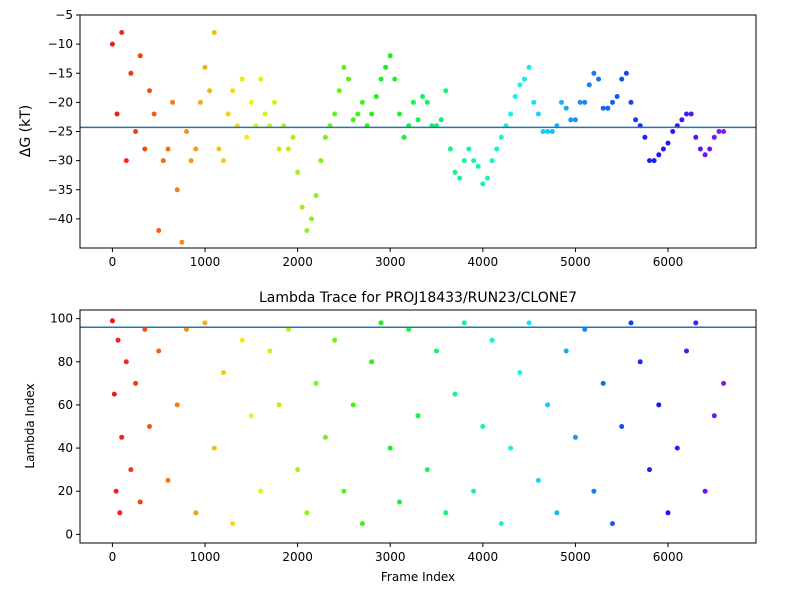 The image size is (800, 600). Describe the element at coordinates (61, 319) in the screenshot. I see `bottom-y-tick-label: 100` at that location.